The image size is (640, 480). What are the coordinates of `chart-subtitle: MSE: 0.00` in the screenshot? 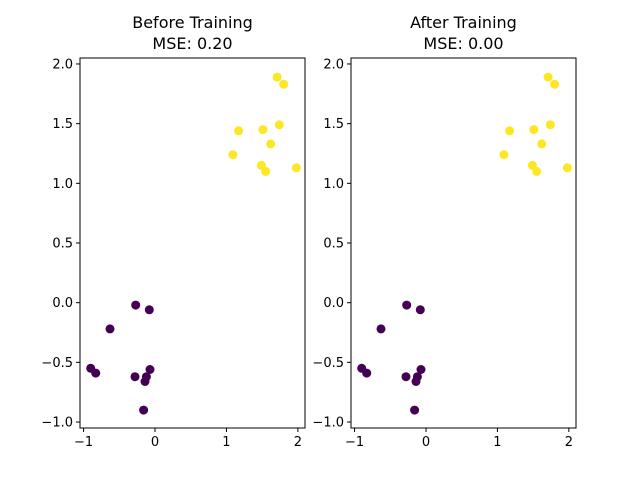 It's located at (463, 43).